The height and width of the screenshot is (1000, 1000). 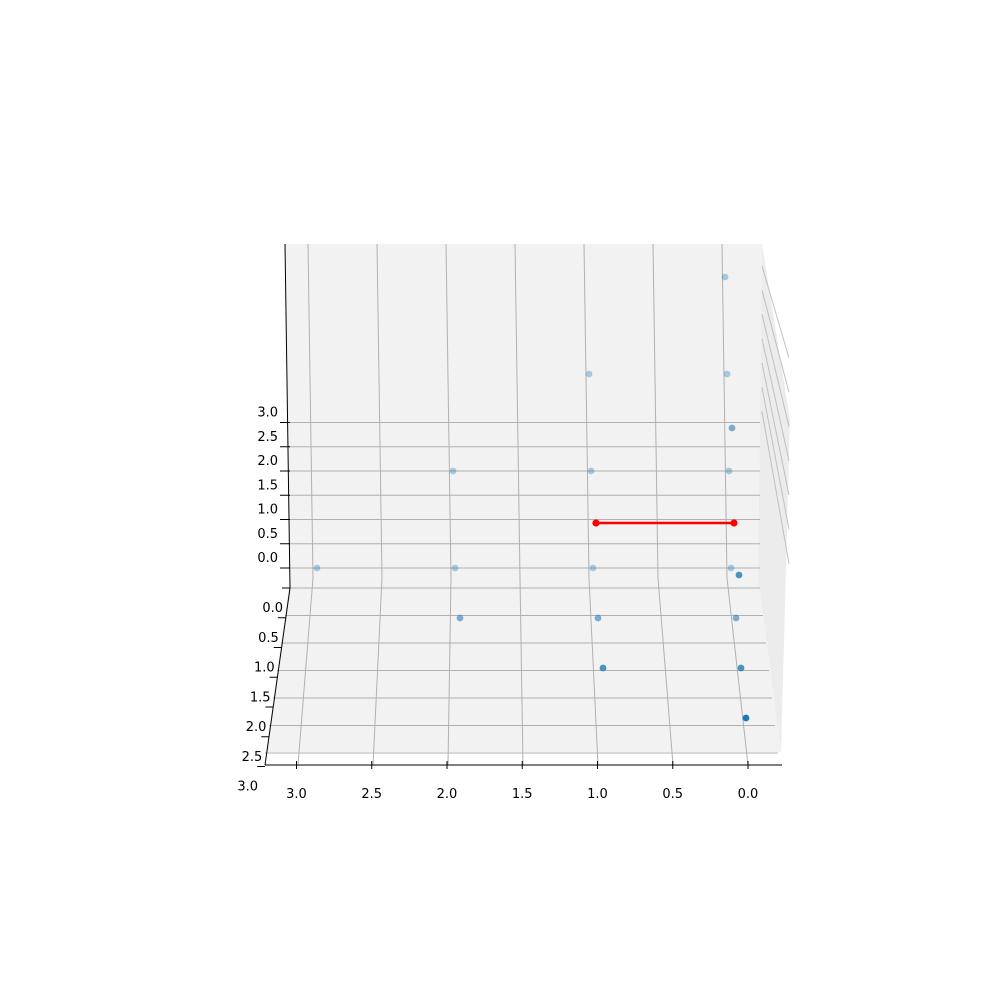 I want to click on z-tick-label: 1.5, so click(x=267, y=485).